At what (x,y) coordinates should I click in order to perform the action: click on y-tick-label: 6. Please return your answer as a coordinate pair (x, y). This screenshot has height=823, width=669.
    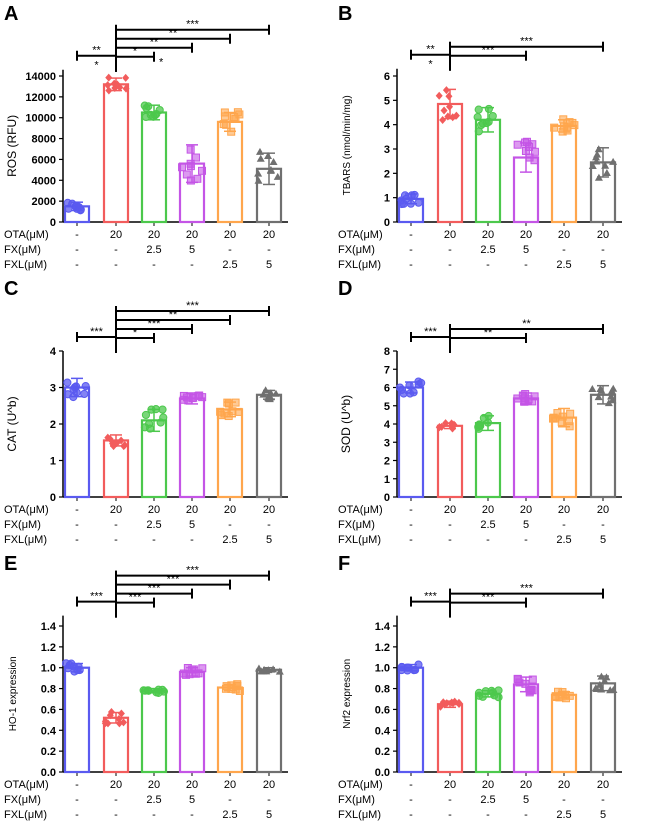
    Looking at the image, I should click on (387, 77).